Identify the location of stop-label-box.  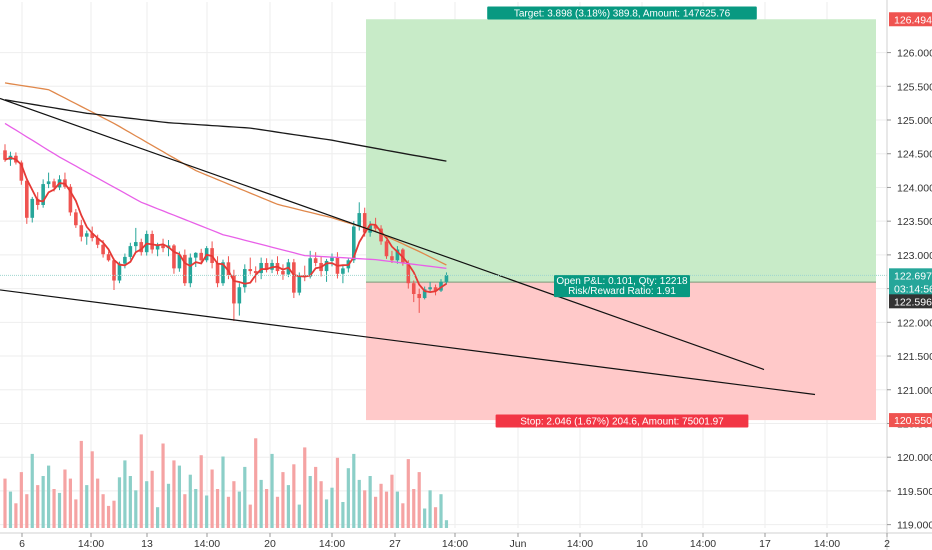
(622, 421).